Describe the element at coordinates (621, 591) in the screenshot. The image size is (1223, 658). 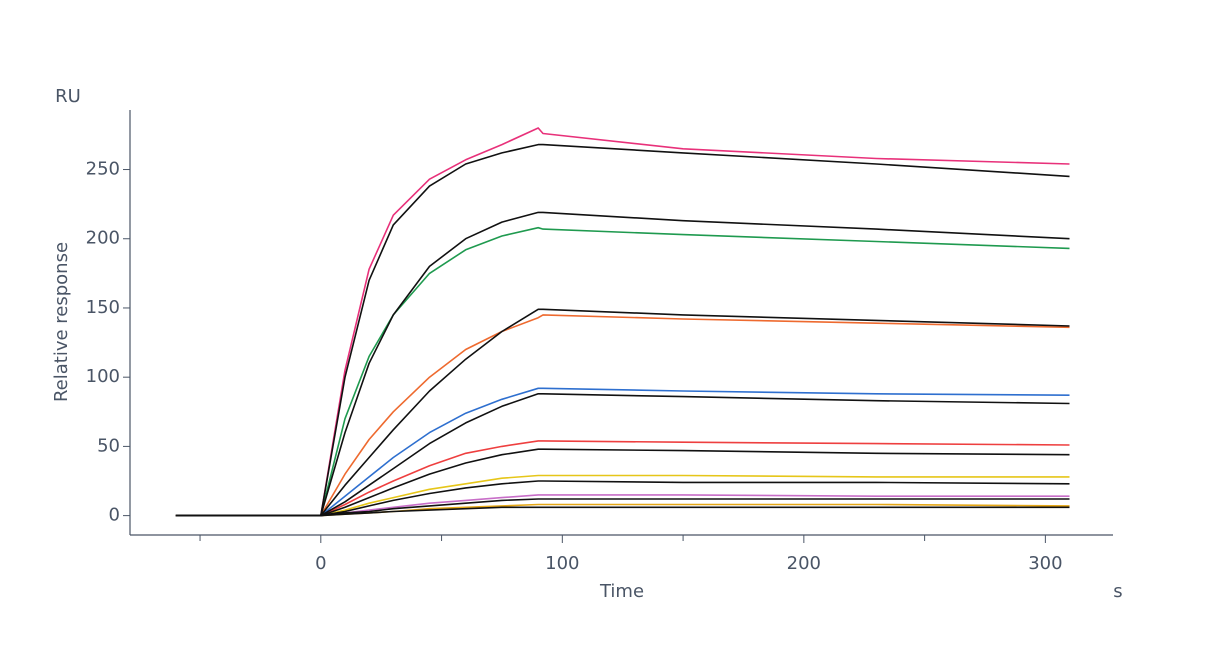
I see `x-axis-label: Time` at that location.